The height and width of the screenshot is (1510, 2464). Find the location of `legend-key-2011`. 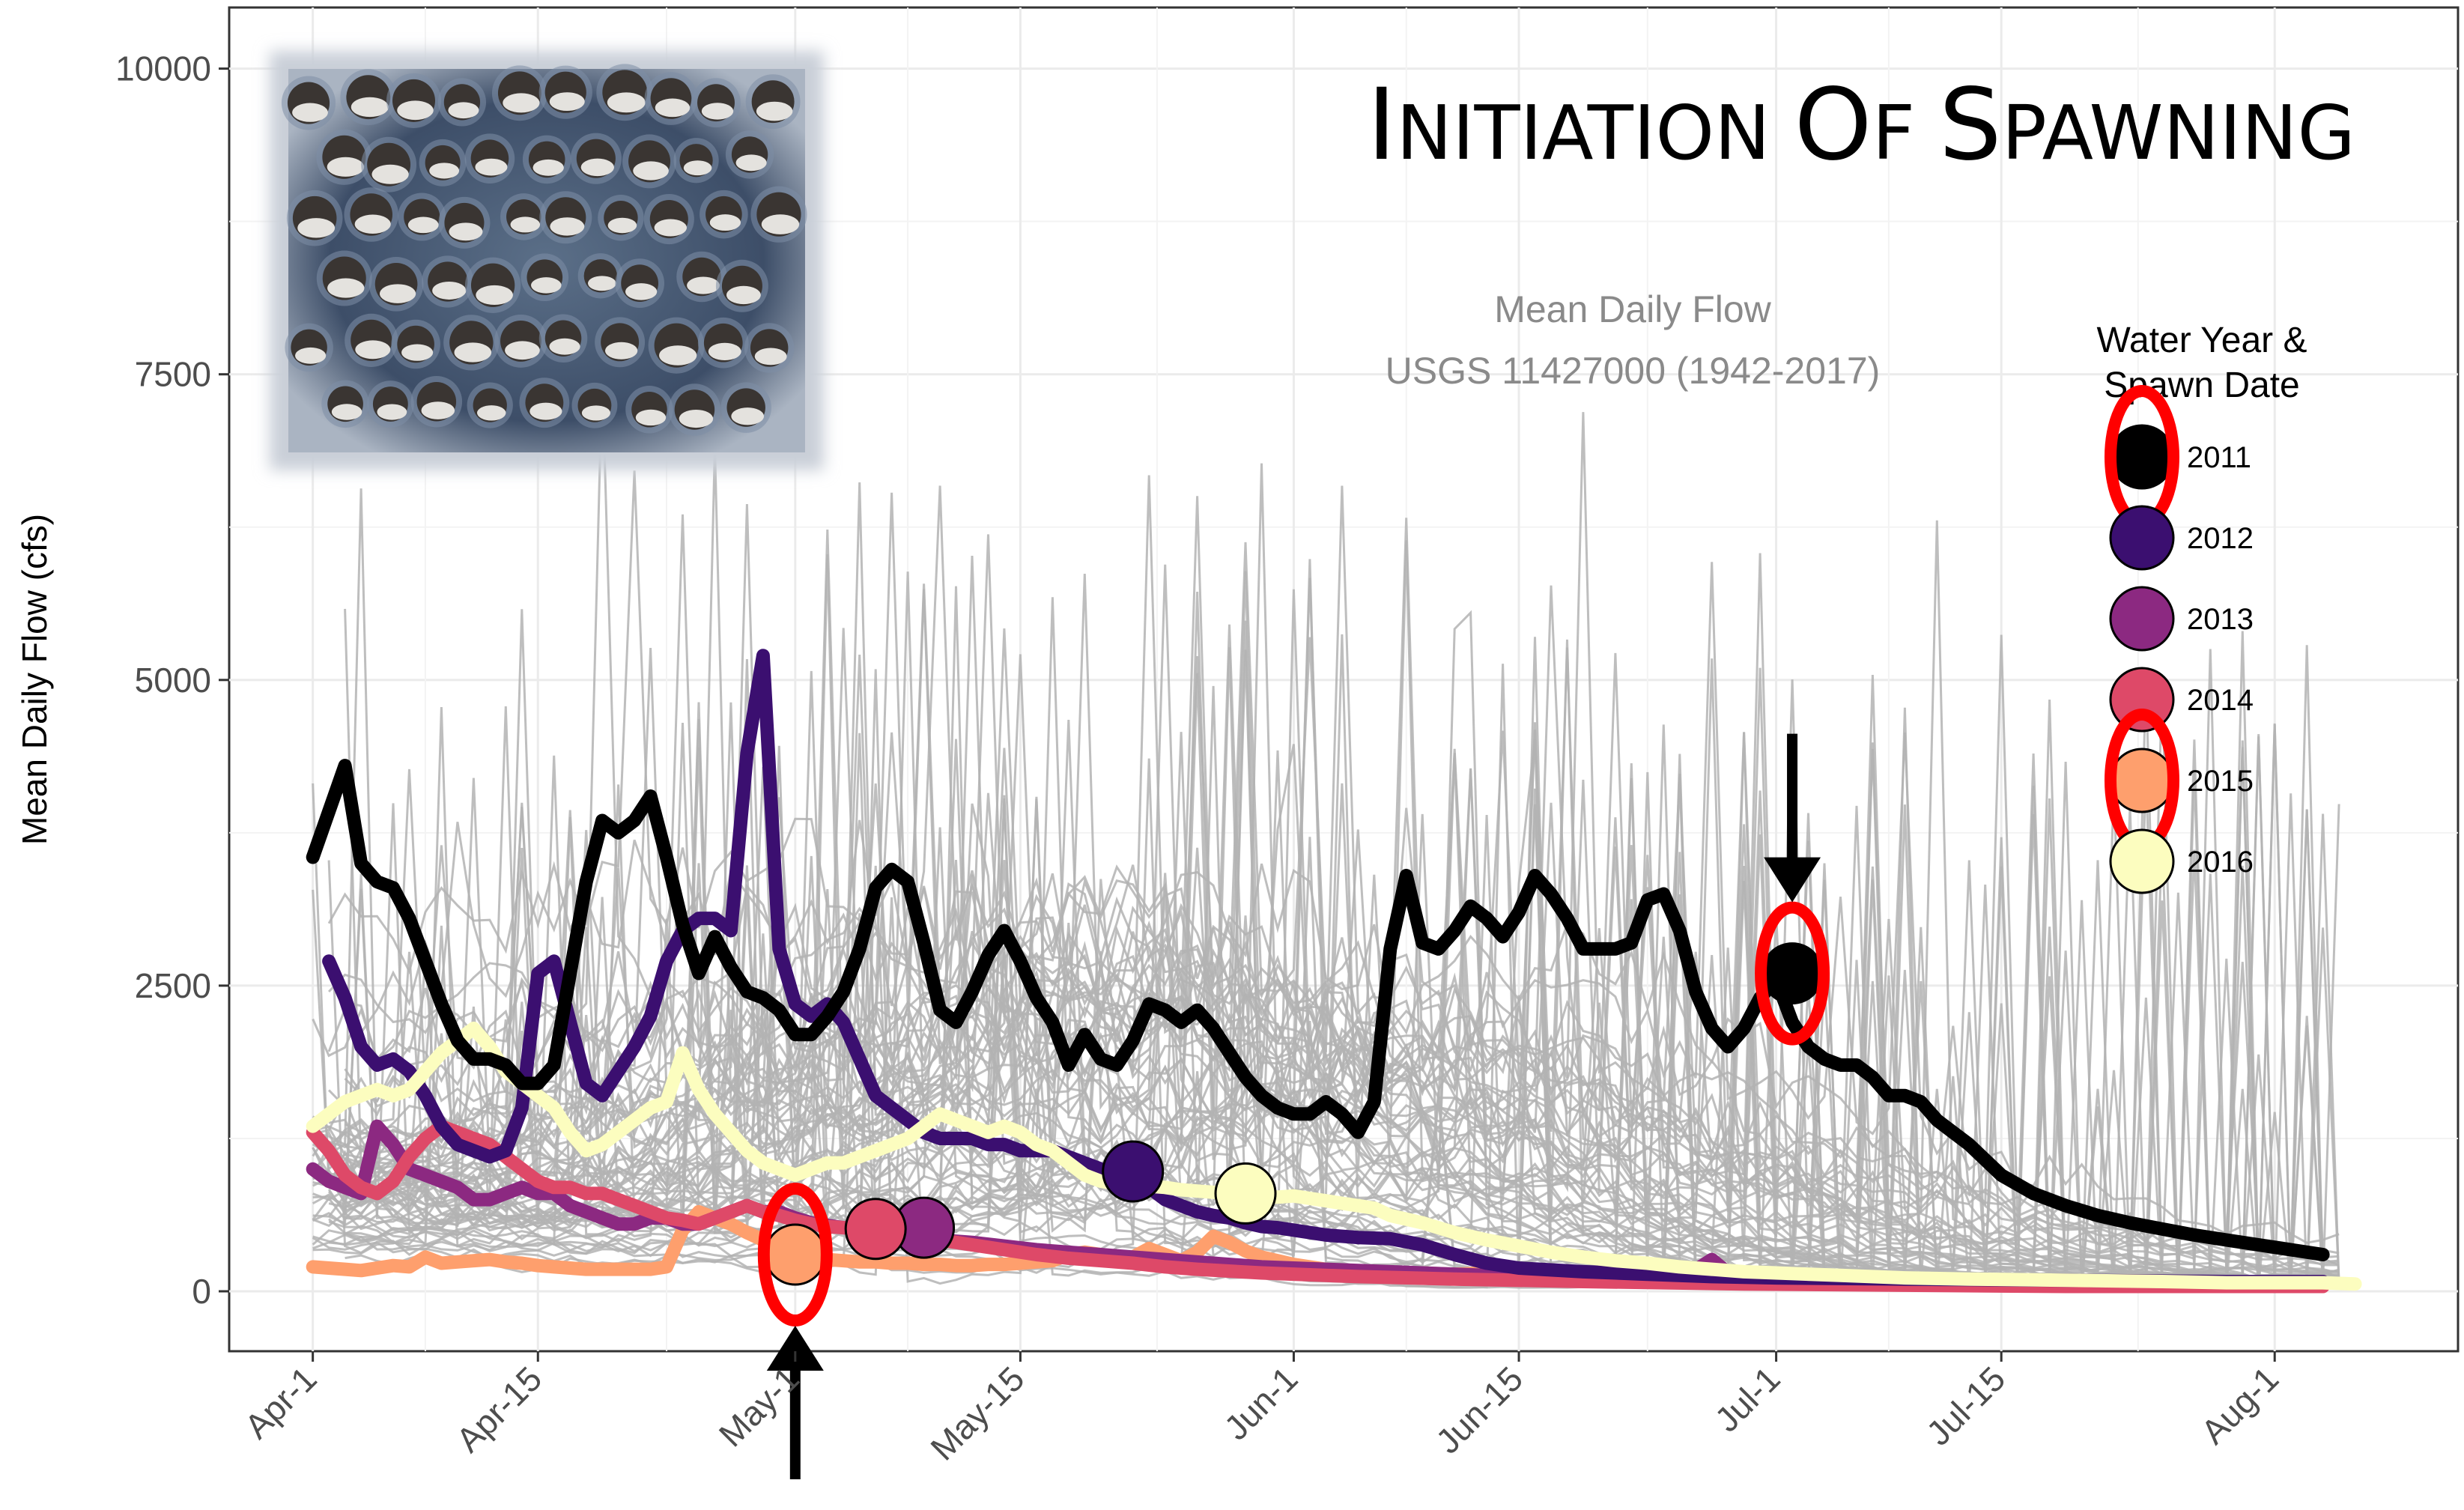

legend-key-2011 is located at coordinates (2142, 457).